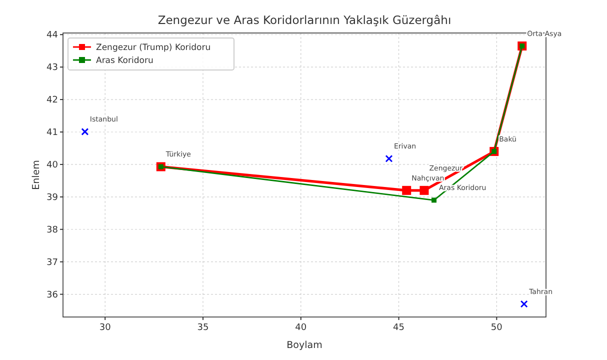 This screenshot has height=360, width=607. I want to click on y-tick-label: 42, so click(52, 101).